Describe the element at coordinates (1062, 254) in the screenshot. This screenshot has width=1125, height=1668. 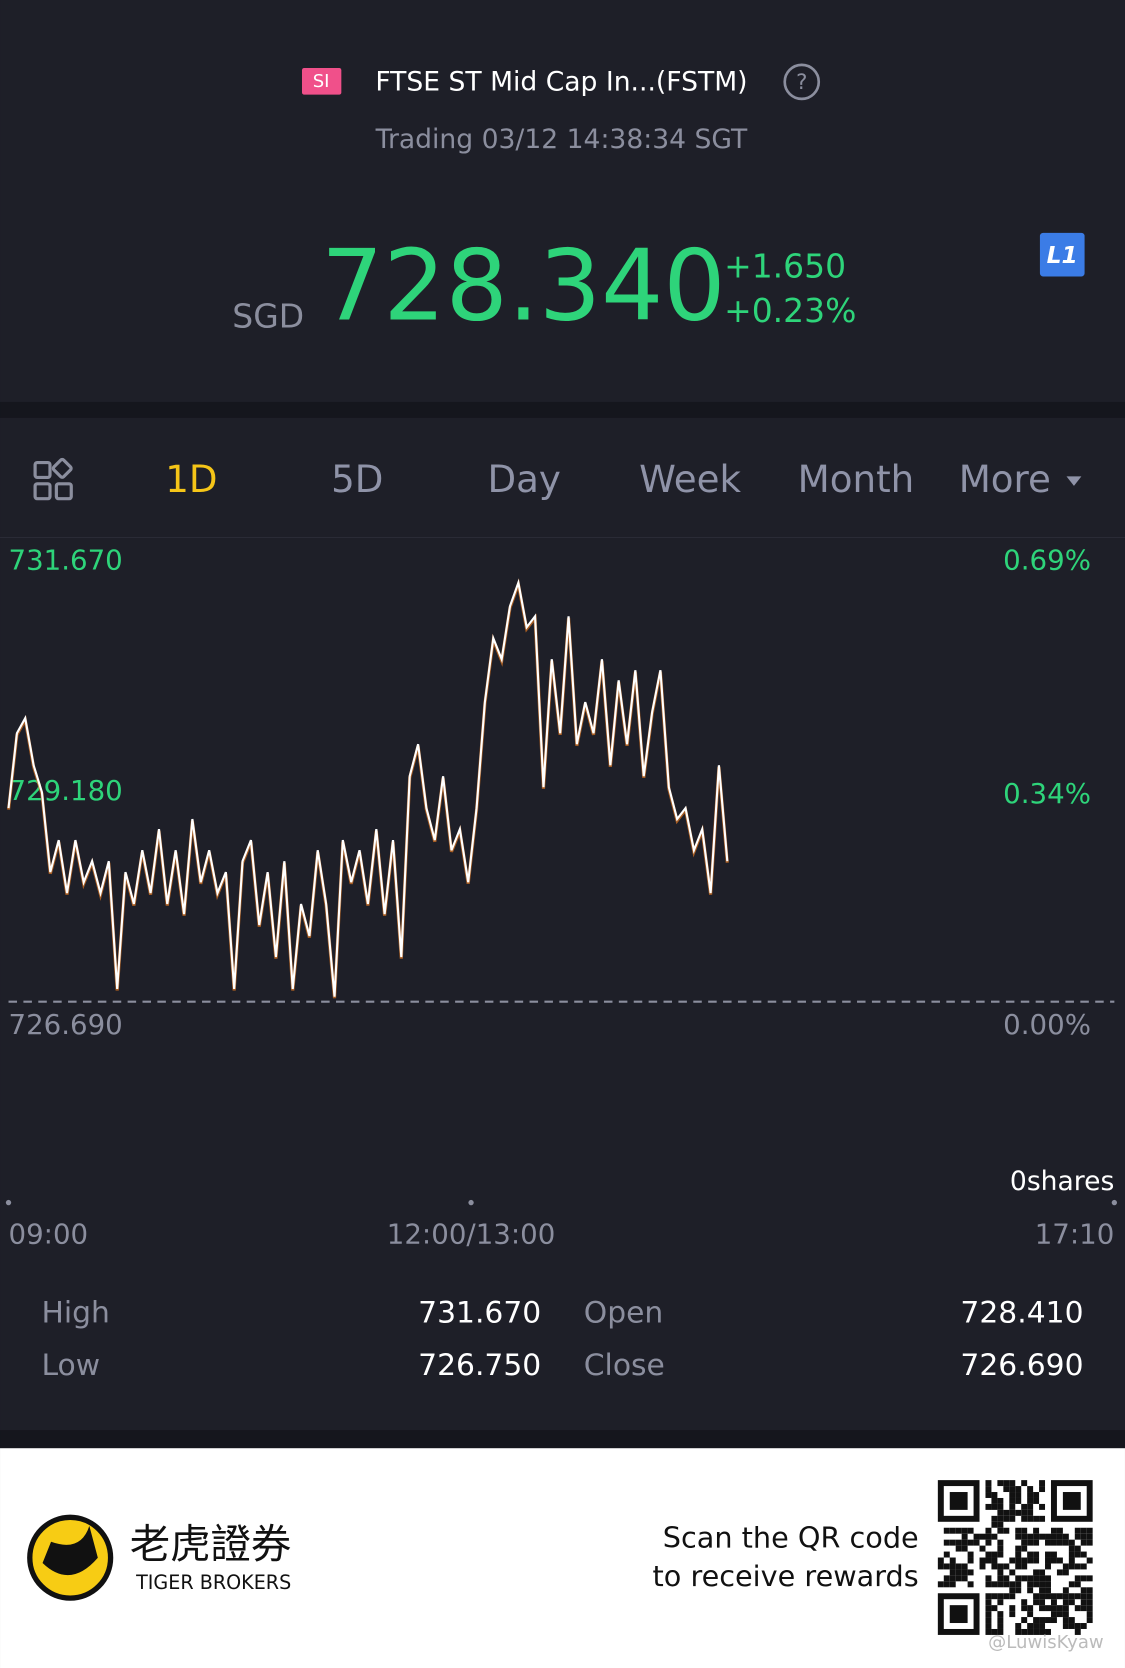
I see `level-icon` at that location.